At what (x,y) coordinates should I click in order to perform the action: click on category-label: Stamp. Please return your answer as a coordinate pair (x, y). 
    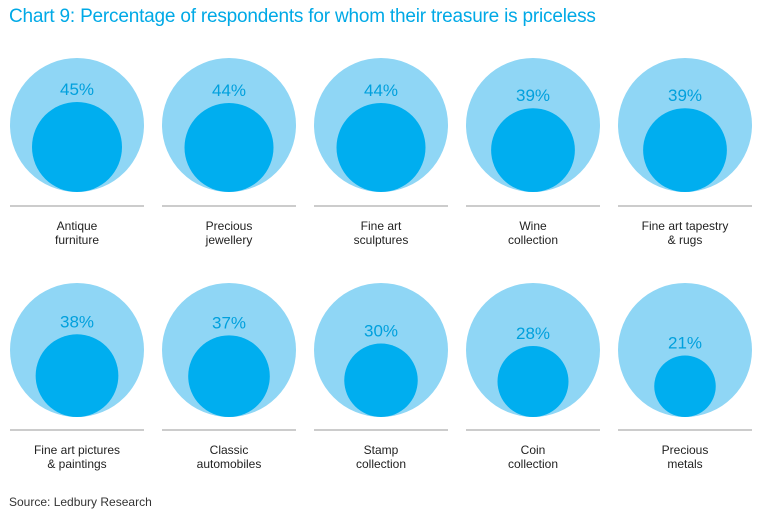
    Looking at the image, I should click on (381, 450).